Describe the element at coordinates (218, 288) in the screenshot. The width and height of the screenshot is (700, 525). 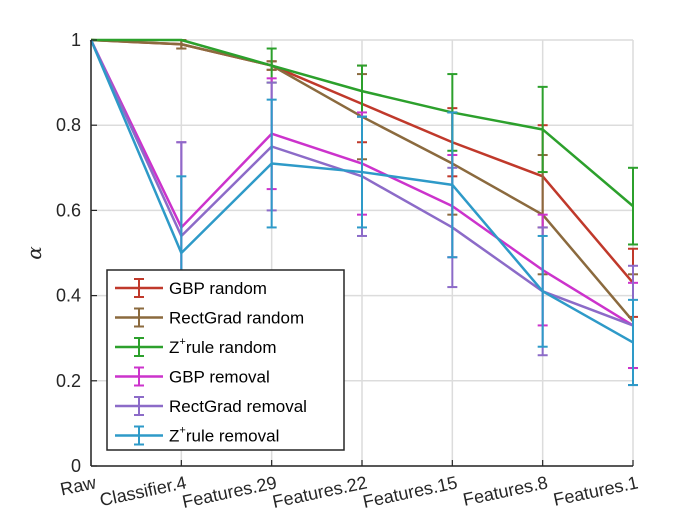
I see `legend-label: GBP random` at that location.